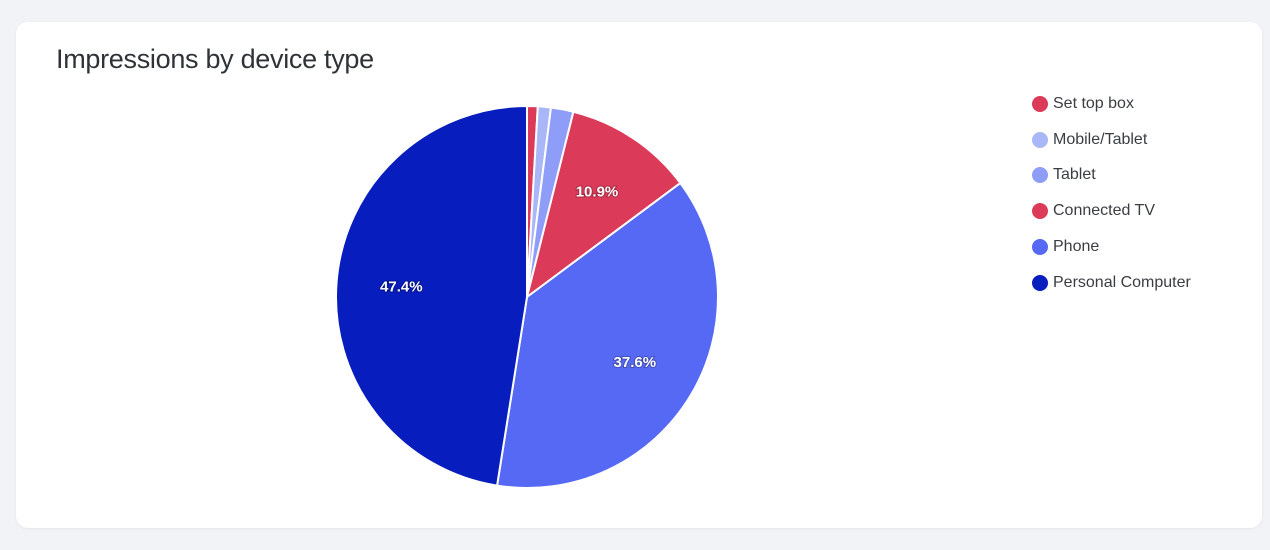 This screenshot has height=550, width=1270. I want to click on chart-title: Impressions by device type, so click(215, 59).